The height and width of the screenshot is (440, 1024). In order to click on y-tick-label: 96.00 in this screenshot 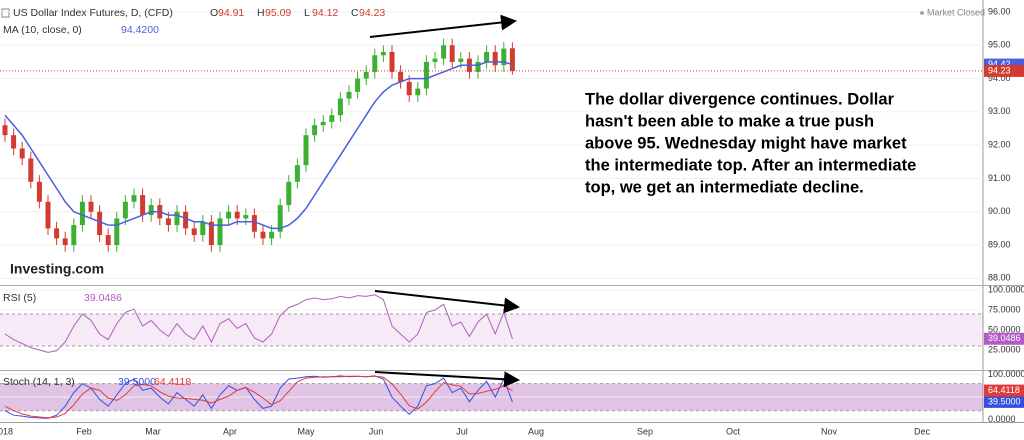, I will do `click(999, 11)`.